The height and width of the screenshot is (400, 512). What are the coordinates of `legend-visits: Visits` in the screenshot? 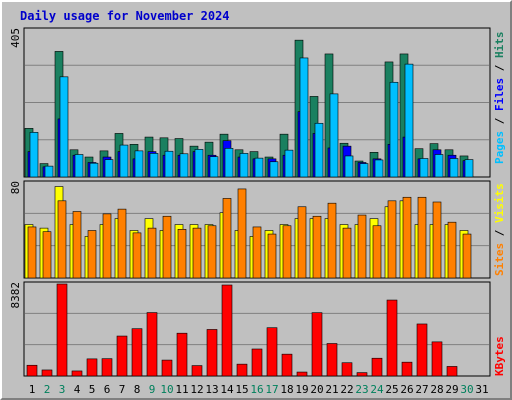 It's located at (499, 203).